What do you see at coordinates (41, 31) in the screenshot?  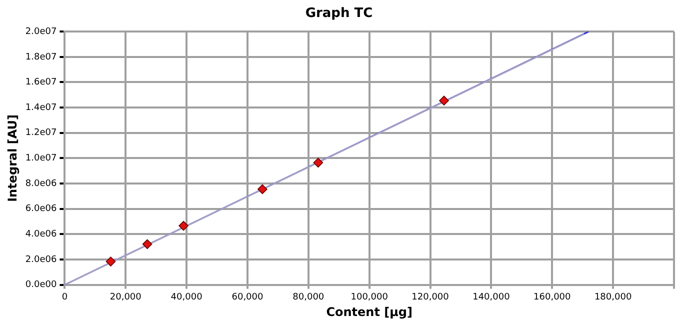 I see `y-tick-label: 2.0e07` at bounding box center [41, 31].